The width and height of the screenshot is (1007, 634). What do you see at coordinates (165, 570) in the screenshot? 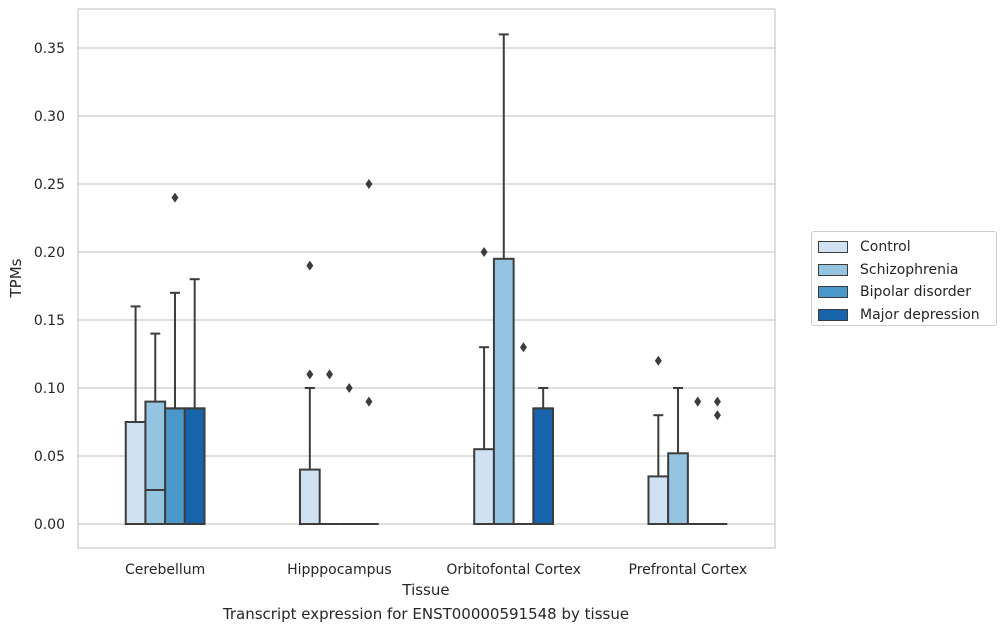
I see `x-tick-label: Cerebellum` at bounding box center [165, 570].